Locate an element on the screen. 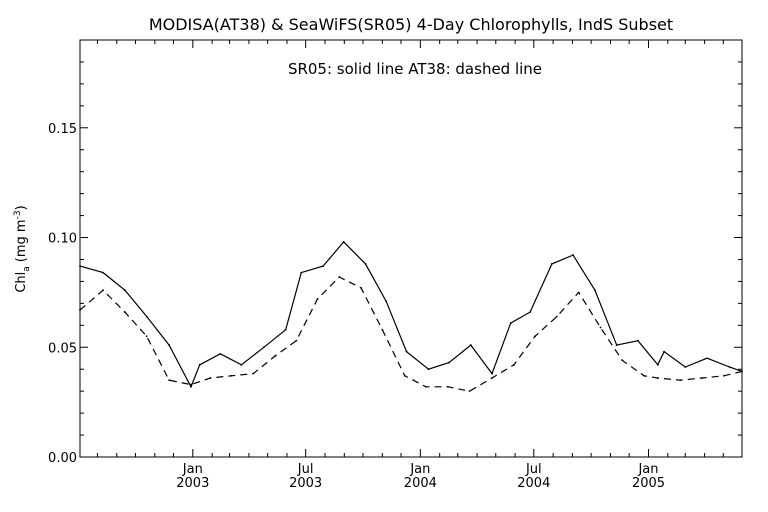  chart-subtitle: SR05: solid line AT38: dashed line is located at coordinates (415, 69).